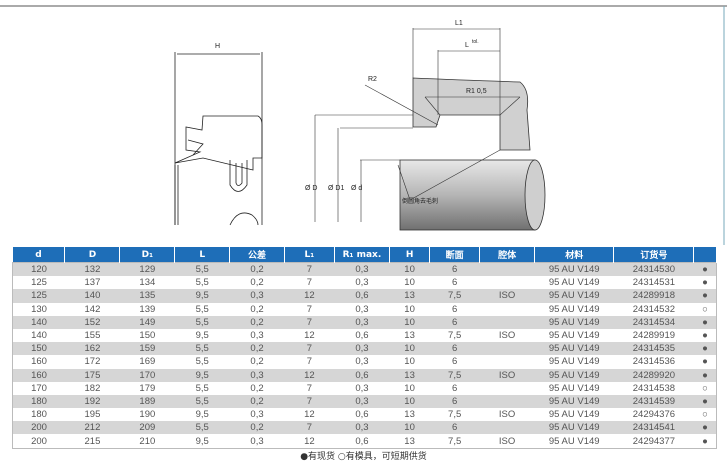 Image resolution: width=727 pixels, height=463 pixels. What do you see at coordinates (38, 296) in the screenshot?
I see `table-cell: 125` at bounding box center [38, 296].